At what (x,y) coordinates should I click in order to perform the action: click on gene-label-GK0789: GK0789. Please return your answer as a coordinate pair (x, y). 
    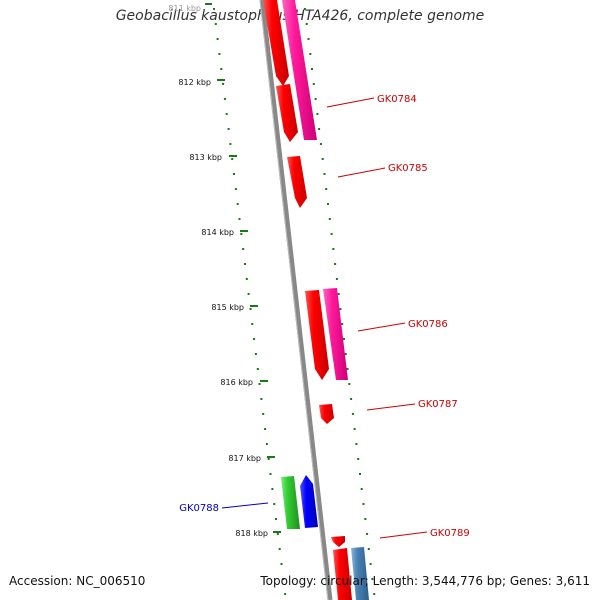
    Looking at the image, I should click on (450, 533).